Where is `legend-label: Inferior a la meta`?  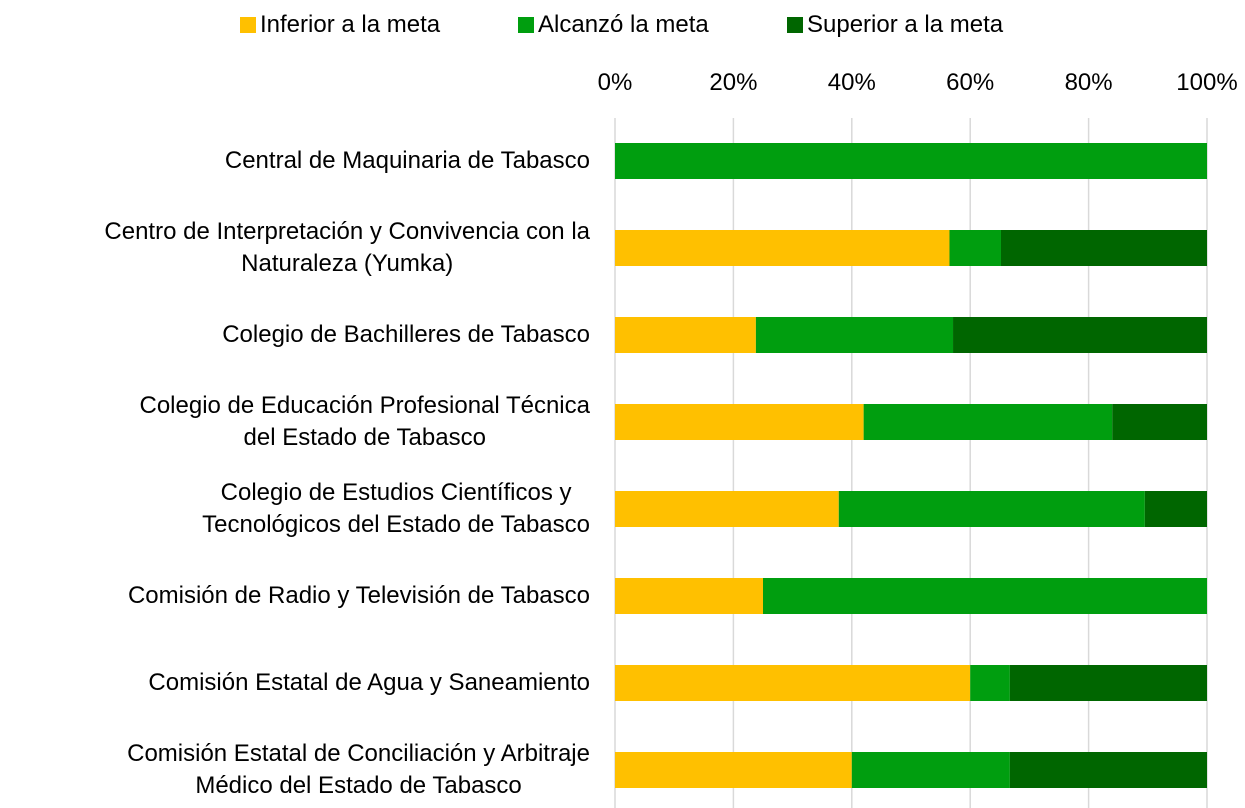 legend-label: Inferior a la meta is located at coordinates (350, 24).